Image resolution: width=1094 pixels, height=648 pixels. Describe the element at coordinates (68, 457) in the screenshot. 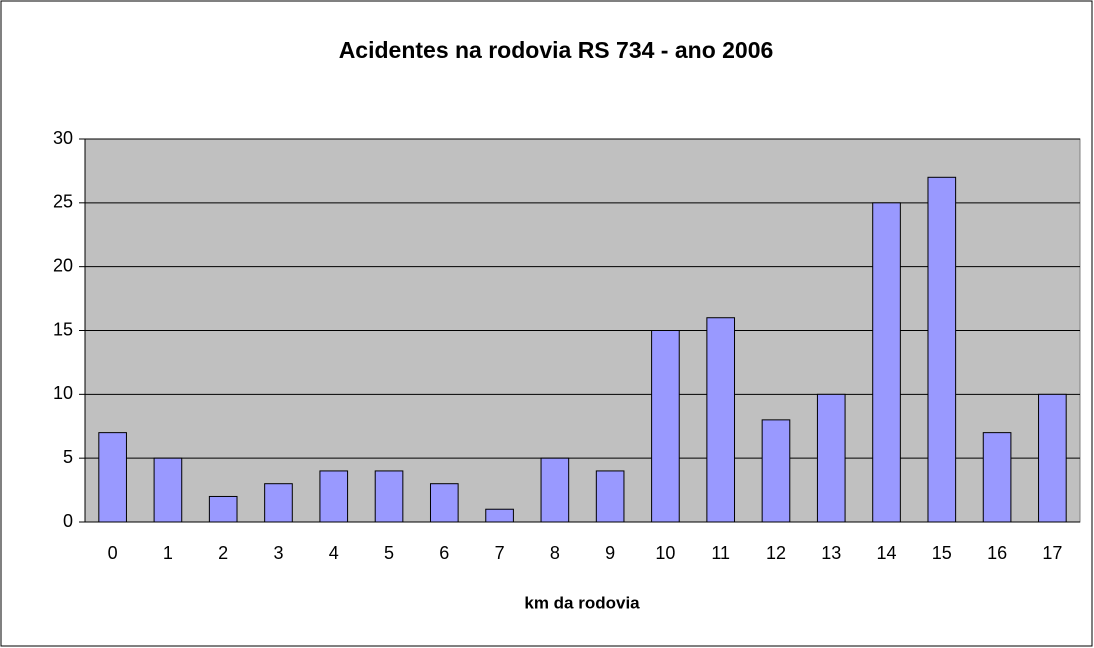

I see `y-tick-label: 5` at that location.